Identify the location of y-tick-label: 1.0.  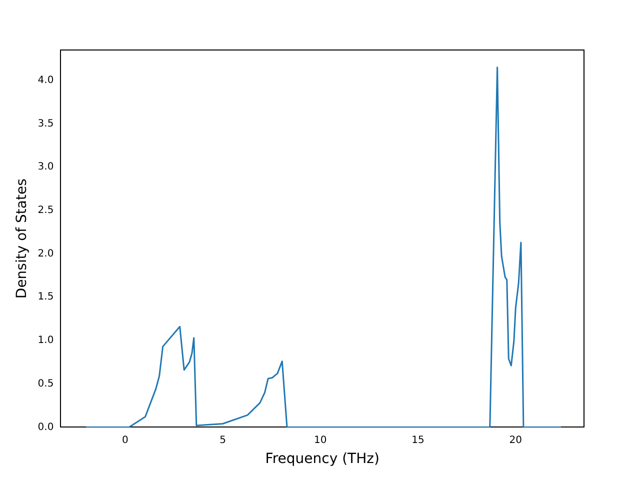
(46, 340).